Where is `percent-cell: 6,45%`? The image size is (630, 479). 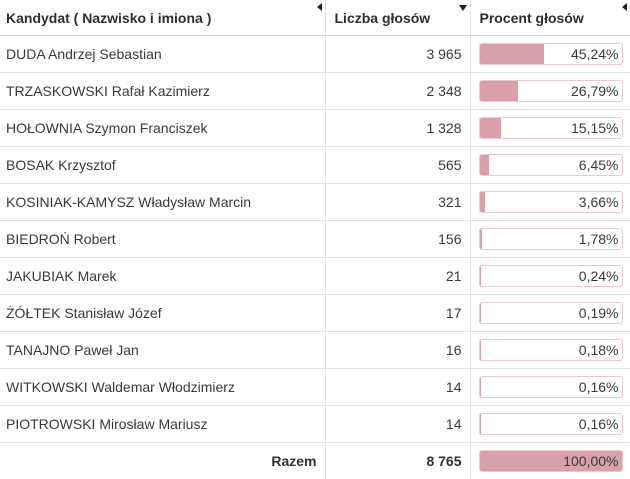 percent-cell: 6,45% is located at coordinates (550, 165).